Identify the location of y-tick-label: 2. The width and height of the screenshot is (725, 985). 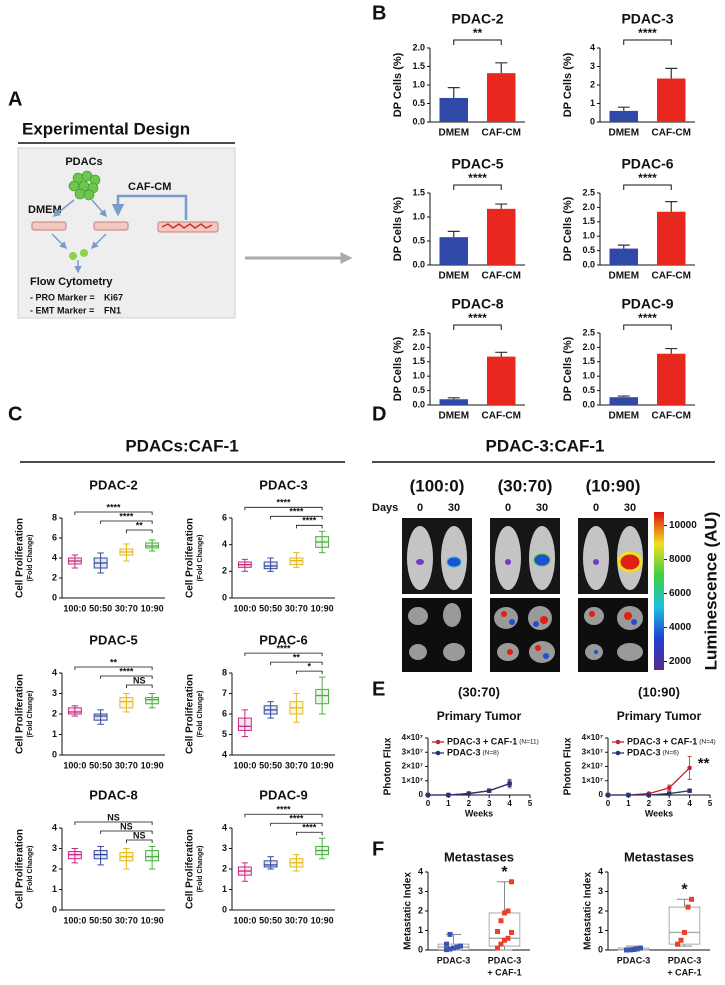
(592, 84).